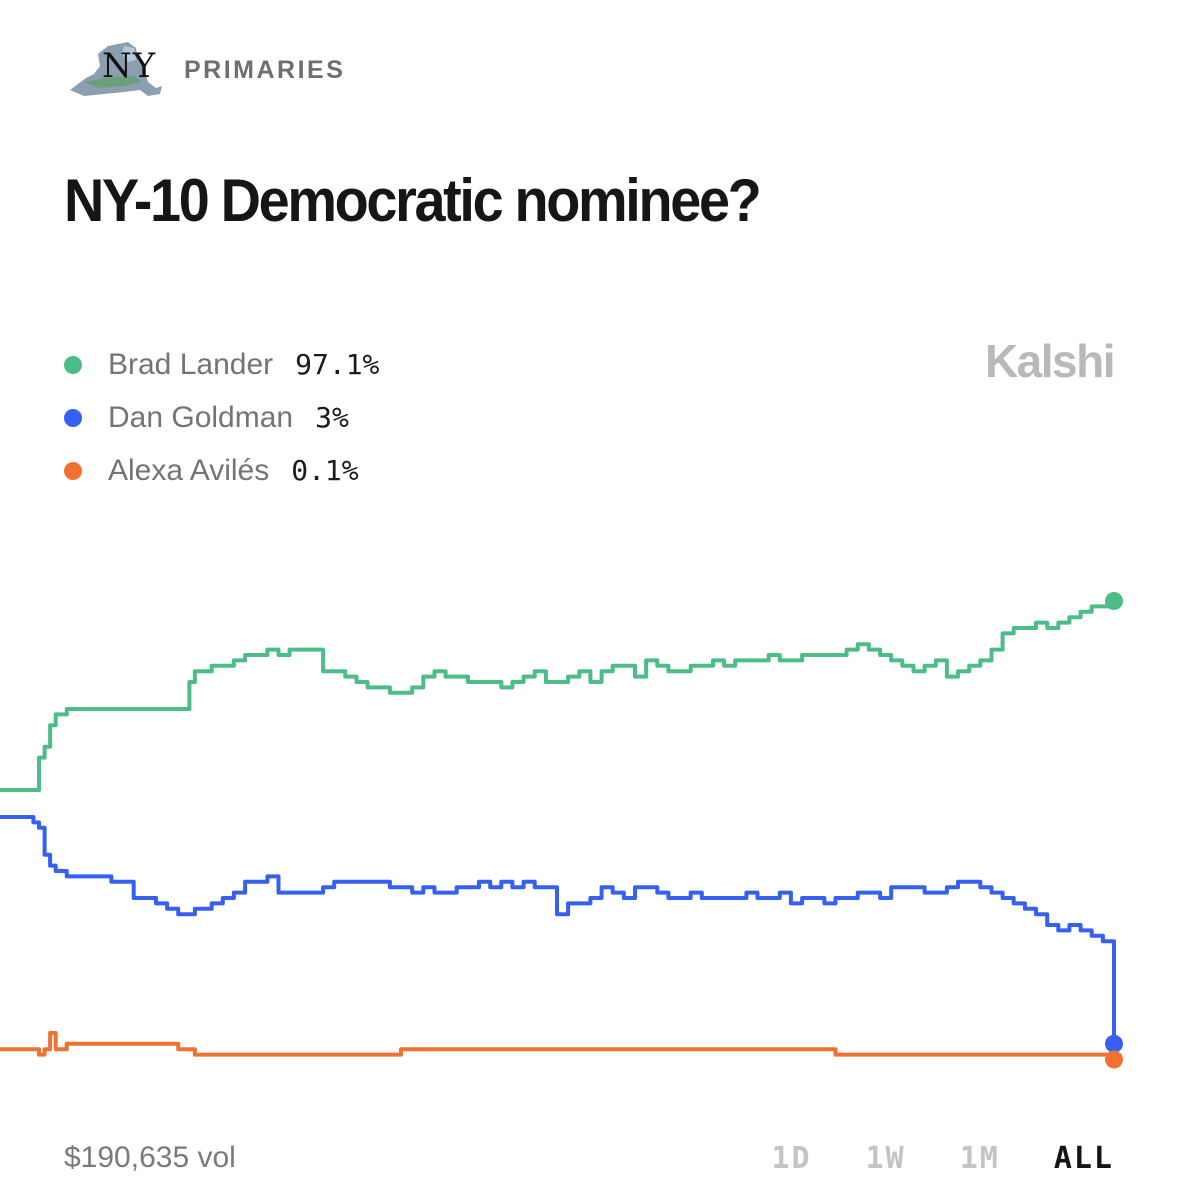 The width and height of the screenshot is (1178, 1200). I want to click on legend-item-dan-goldman: Dan Goldman 3%, so click(221, 417).